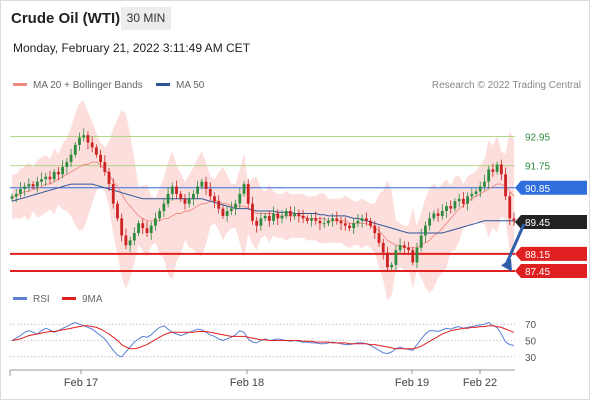 The image size is (590, 400). Describe the element at coordinates (537, 189) in the screenshot. I see `level-label-90.85: 90.85` at that location.